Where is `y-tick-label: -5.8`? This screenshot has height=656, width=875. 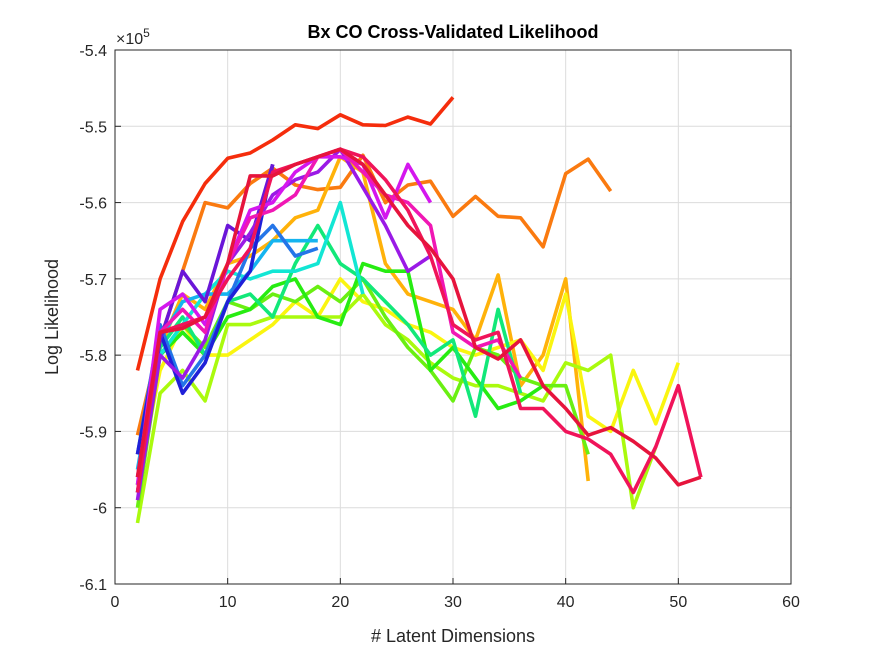
y-tick-label: -5.8 is located at coordinates (93, 356).